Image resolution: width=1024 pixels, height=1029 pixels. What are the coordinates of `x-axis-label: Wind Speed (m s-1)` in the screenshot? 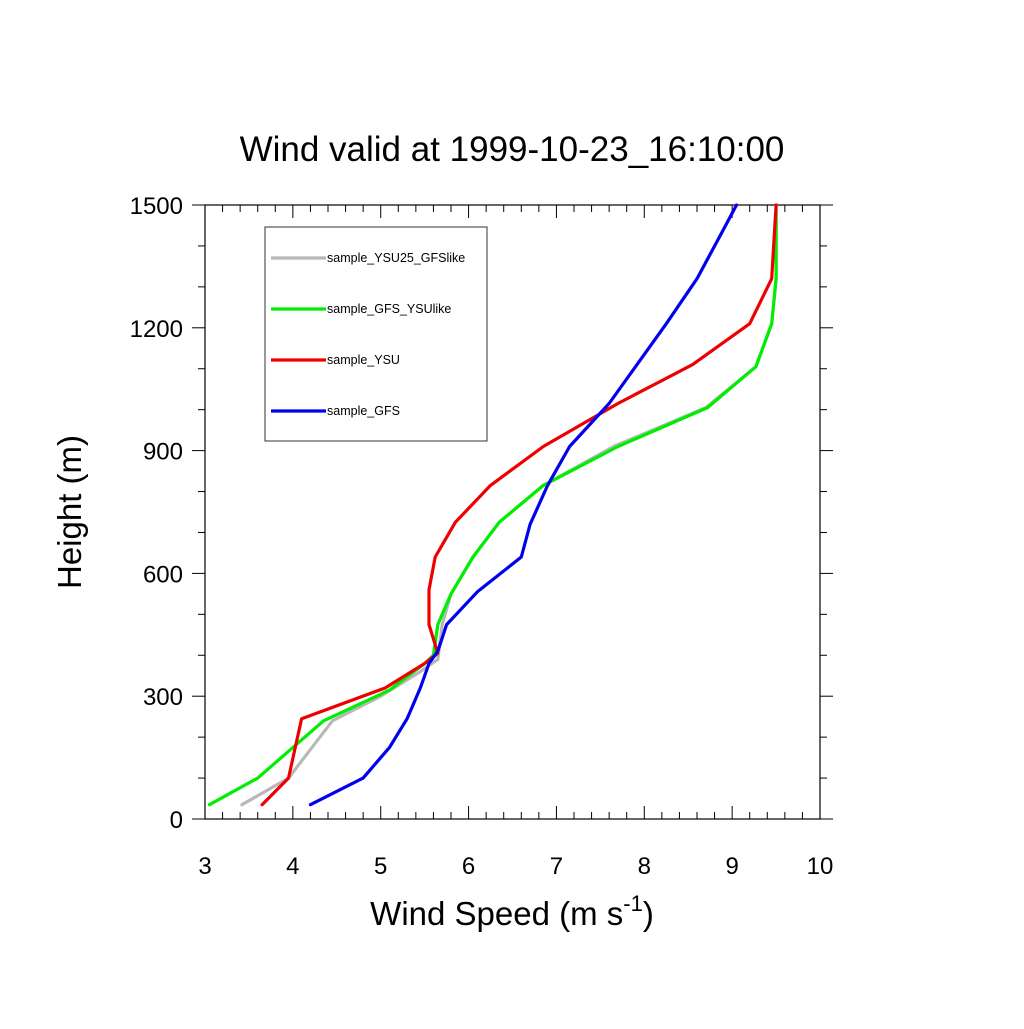 It's located at (512, 911).